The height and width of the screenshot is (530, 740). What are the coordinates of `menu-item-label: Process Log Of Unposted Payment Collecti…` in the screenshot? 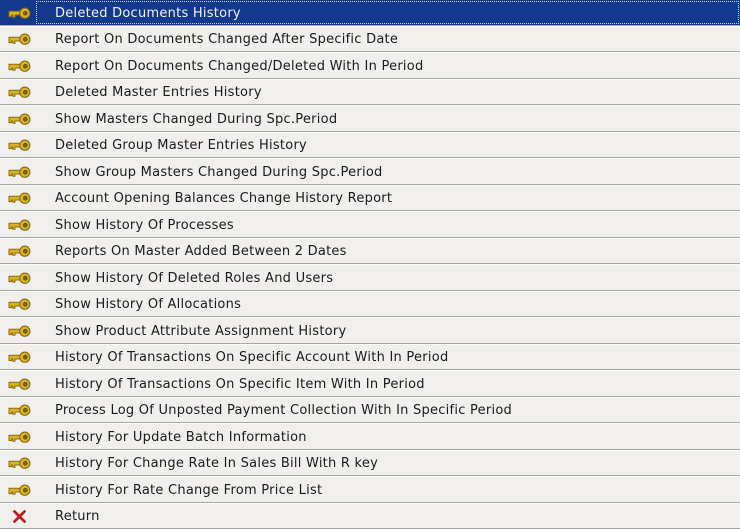 It's located at (284, 411).